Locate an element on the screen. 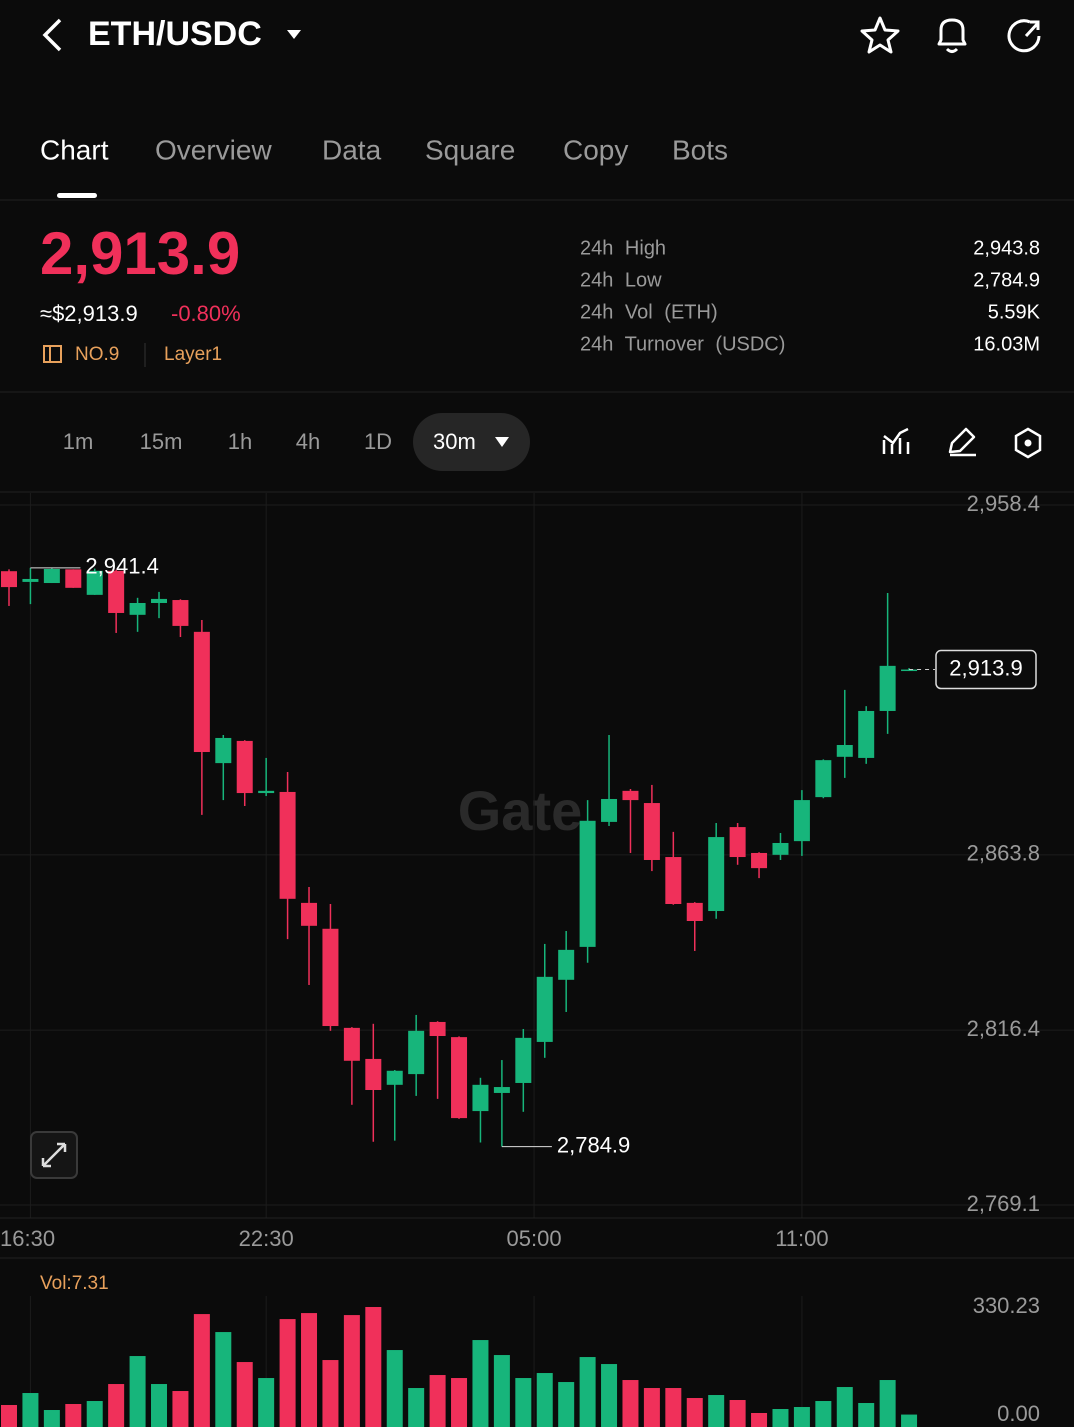  settings-icon is located at coordinates (1028, 443).